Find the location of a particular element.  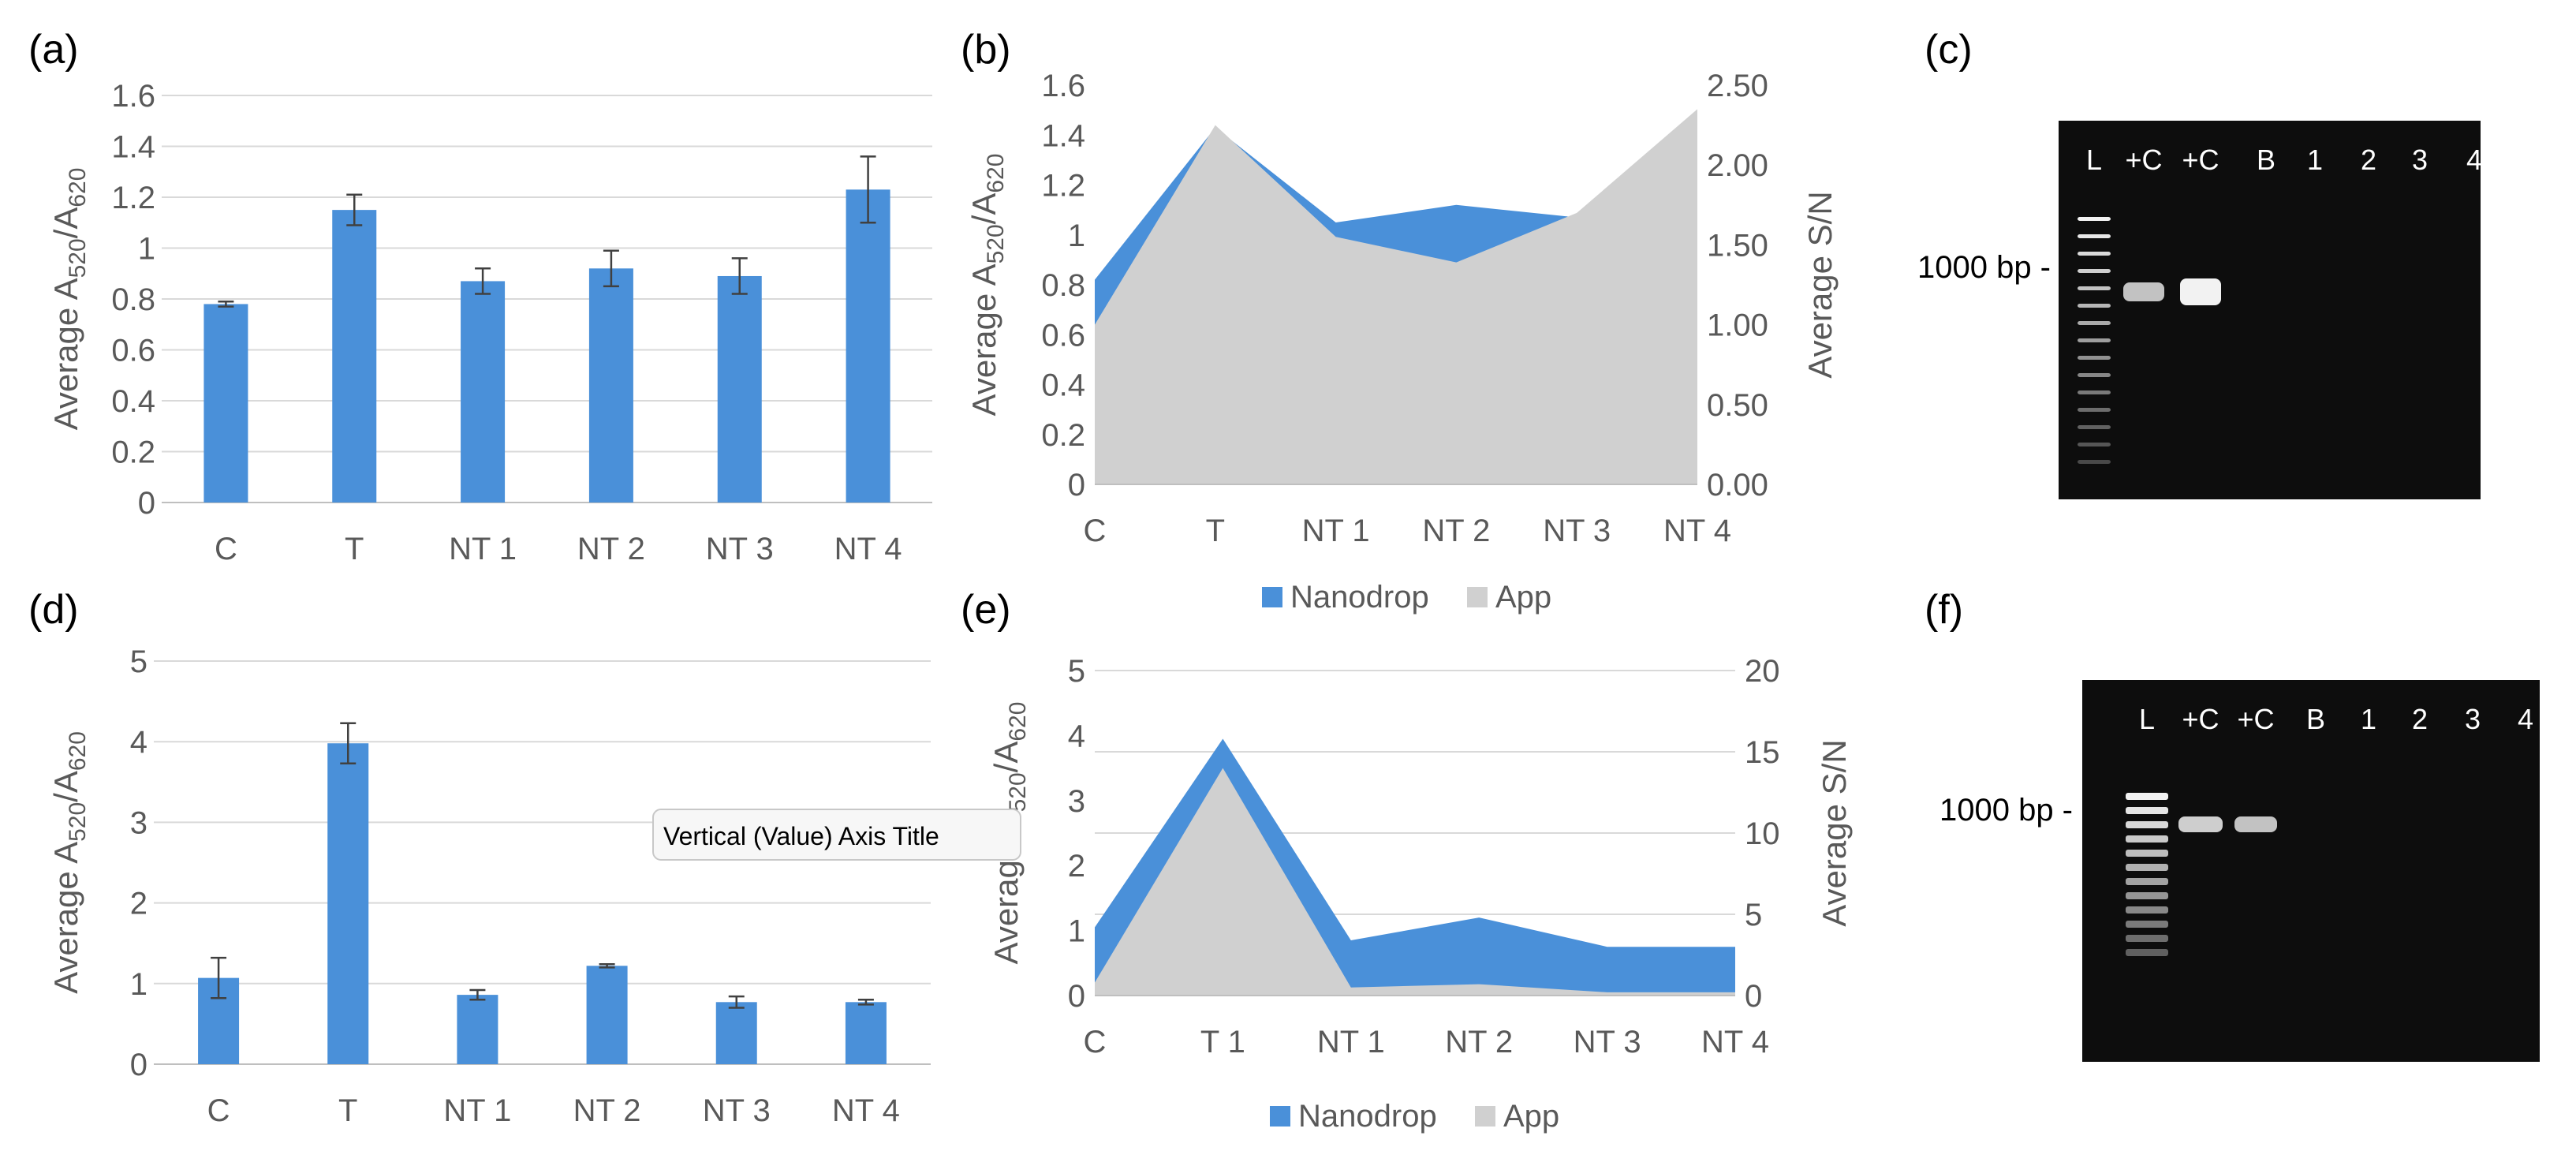

y2-tick-label: 15 is located at coordinates (1762, 753).